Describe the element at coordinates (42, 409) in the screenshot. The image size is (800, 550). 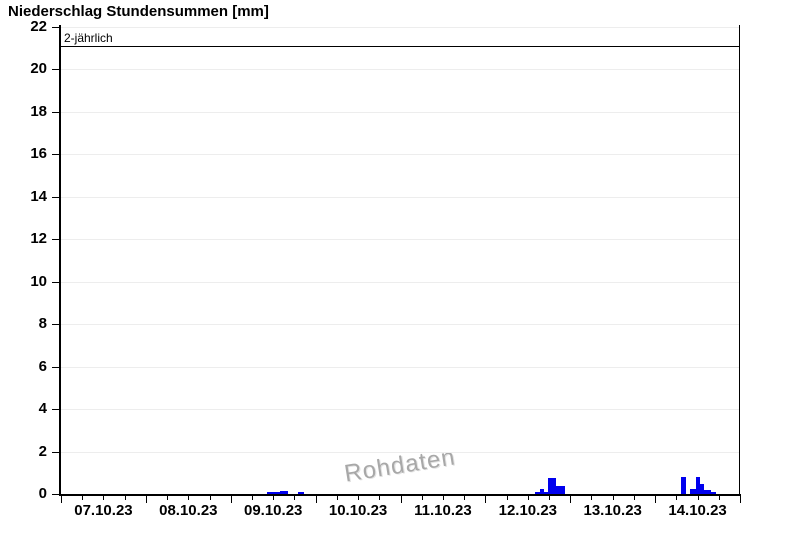
I see `y-tick-label: 4` at that location.